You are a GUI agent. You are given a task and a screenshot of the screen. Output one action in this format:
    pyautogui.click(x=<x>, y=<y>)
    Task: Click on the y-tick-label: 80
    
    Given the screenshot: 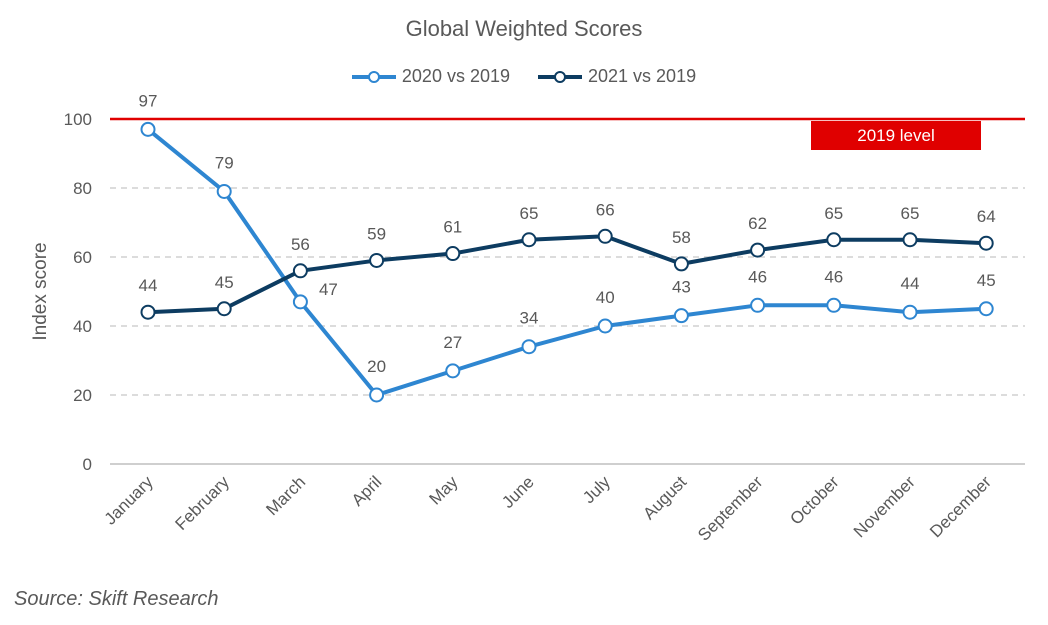 What is the action you would take?
    pyautogui.click(x=82, y=188)
    